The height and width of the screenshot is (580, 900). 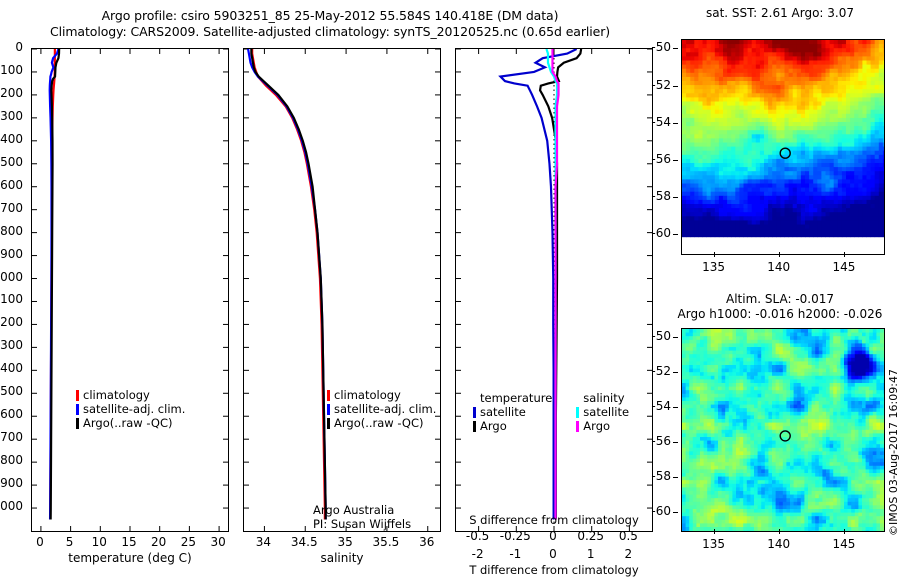 What do you see at coordinates (11, 138) in the screenshot?
I see `depth-tick-label: 400` at bounding box center [11, 138].